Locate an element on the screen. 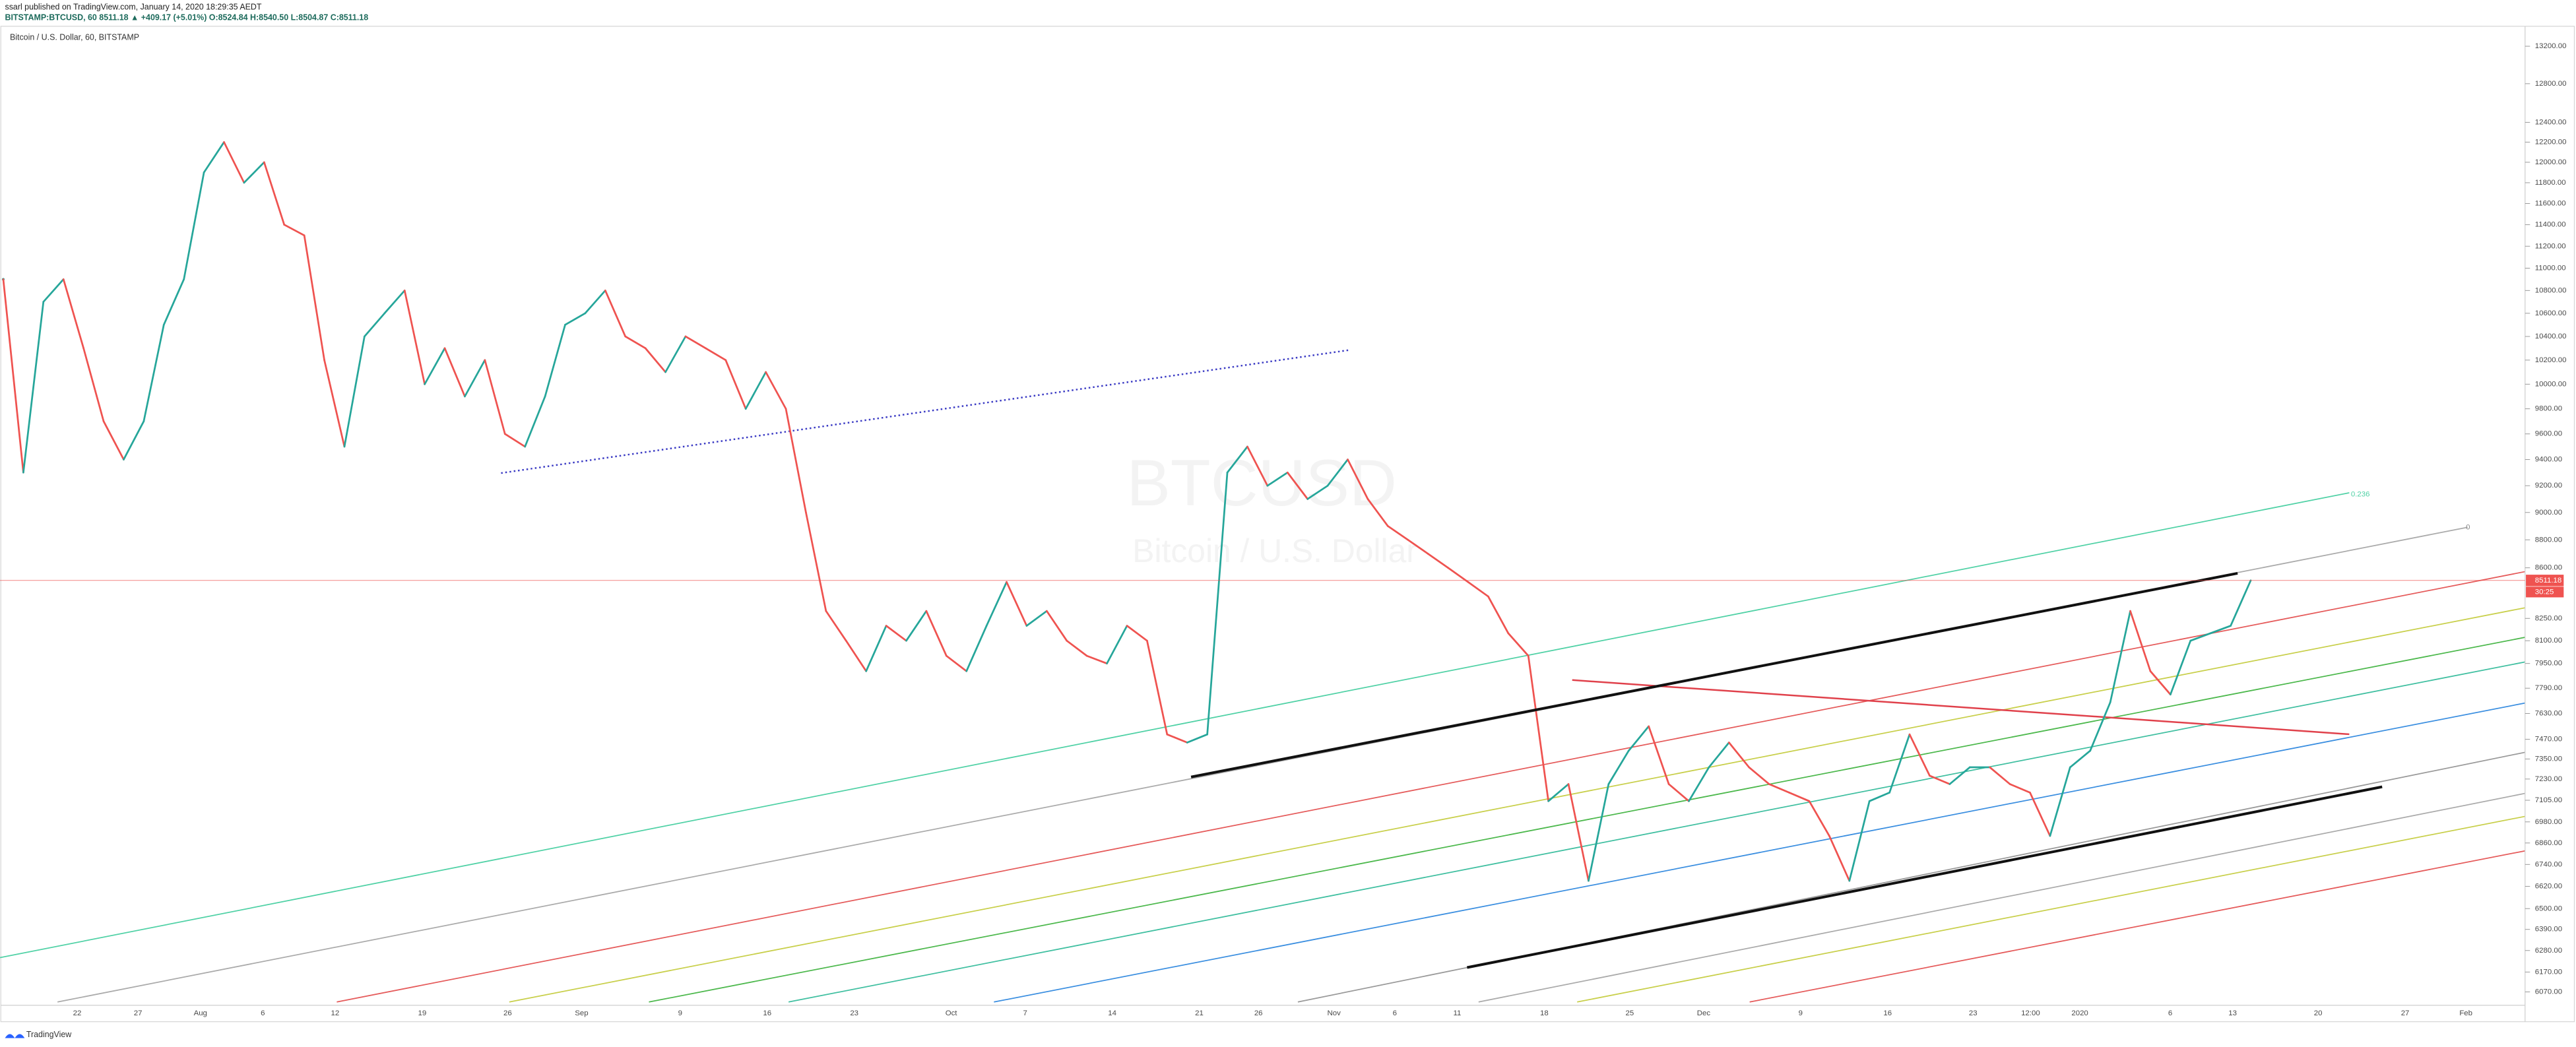  y-tick-label: 7790.00 is located at coordinates (2548, 688).